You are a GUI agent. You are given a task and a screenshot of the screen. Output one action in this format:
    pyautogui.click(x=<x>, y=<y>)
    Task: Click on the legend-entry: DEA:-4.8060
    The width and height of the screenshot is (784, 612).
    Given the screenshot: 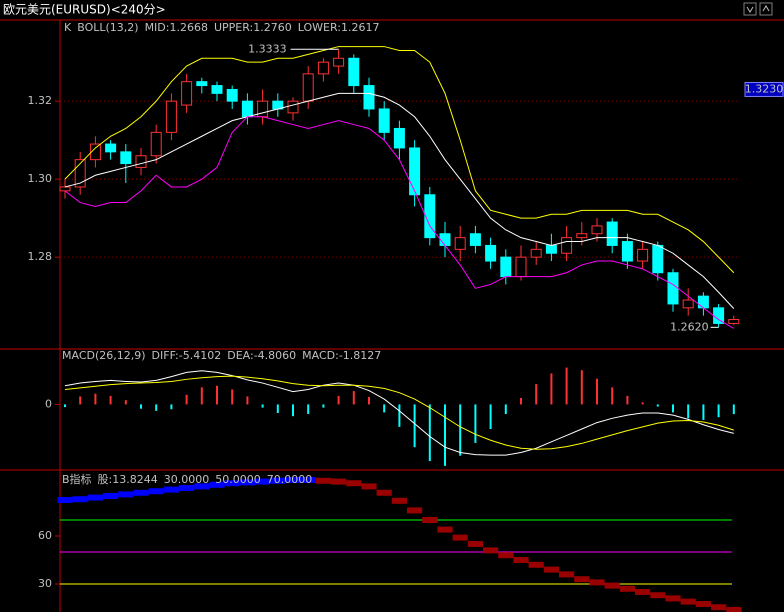 What is the action you would take?
    pyautogui.click(x=261, y=355)
    